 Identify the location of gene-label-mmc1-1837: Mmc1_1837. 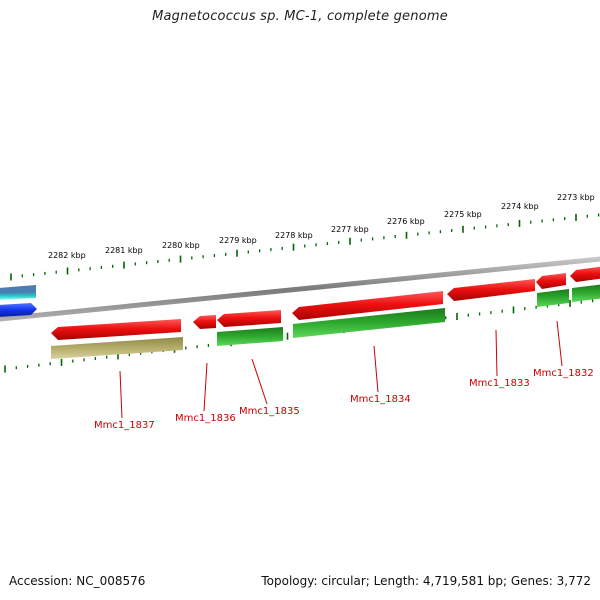
(124, 425).